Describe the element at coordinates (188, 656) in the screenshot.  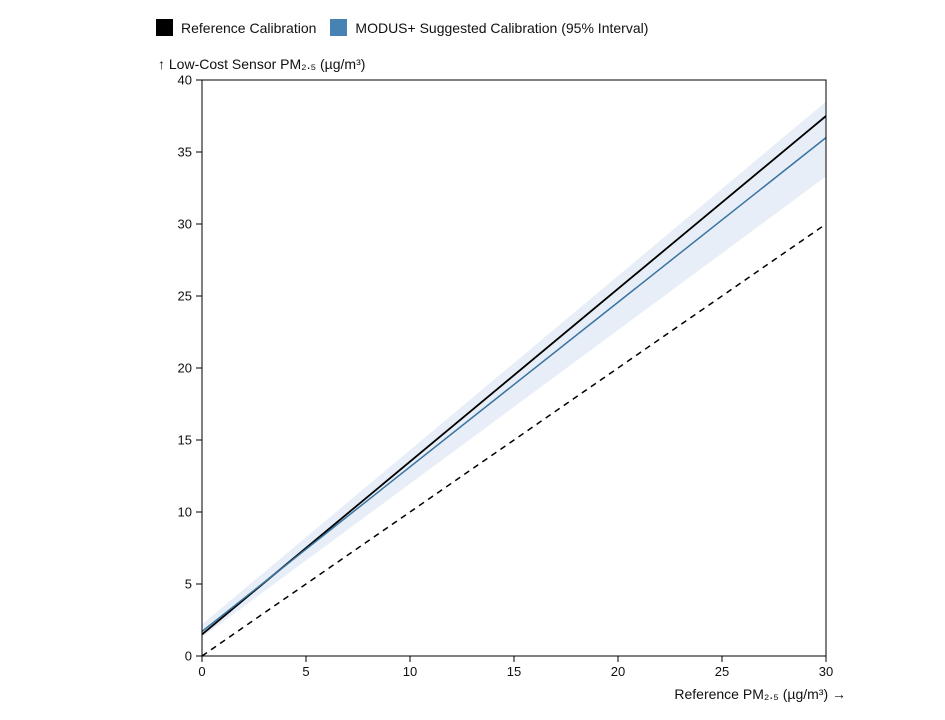
I see `y-tick-label: 0` at that location.